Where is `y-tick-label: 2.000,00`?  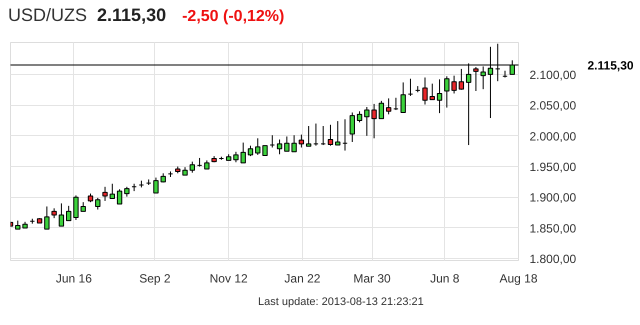 y-tick-label: 2.000,00 is located at coordinates (553, 136).